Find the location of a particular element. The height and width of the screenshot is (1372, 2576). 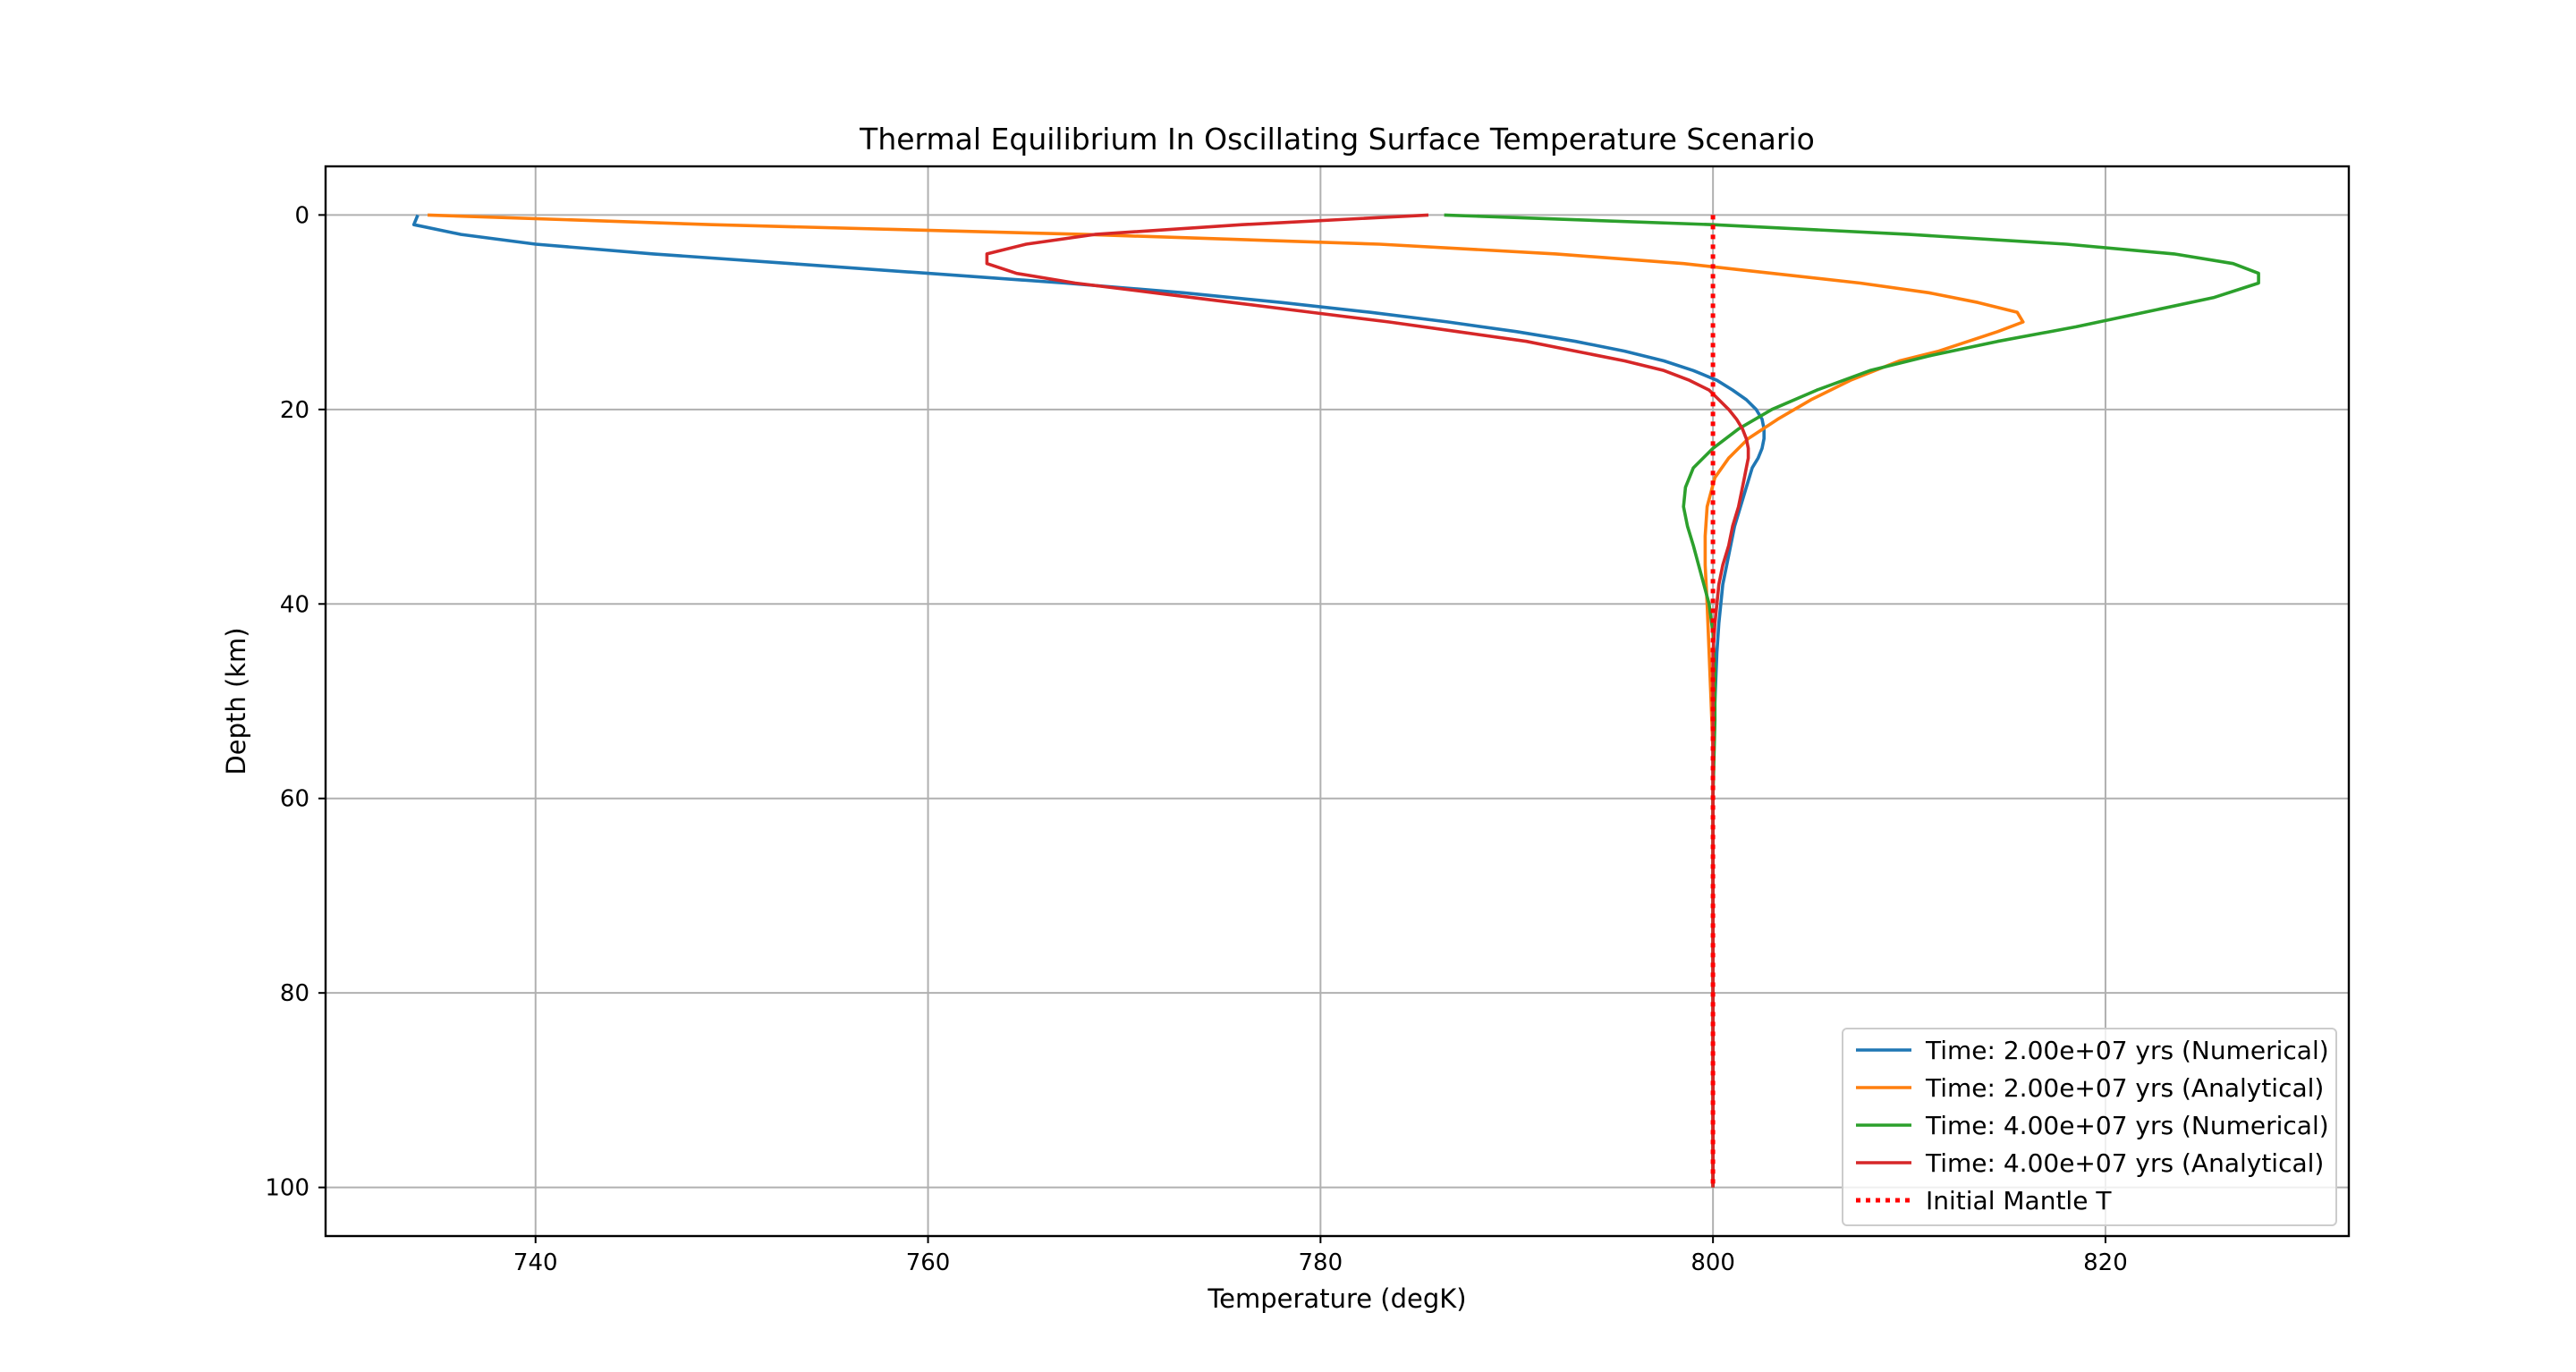

x-tick-label: 820 is located at coordinates (2105, 1262).